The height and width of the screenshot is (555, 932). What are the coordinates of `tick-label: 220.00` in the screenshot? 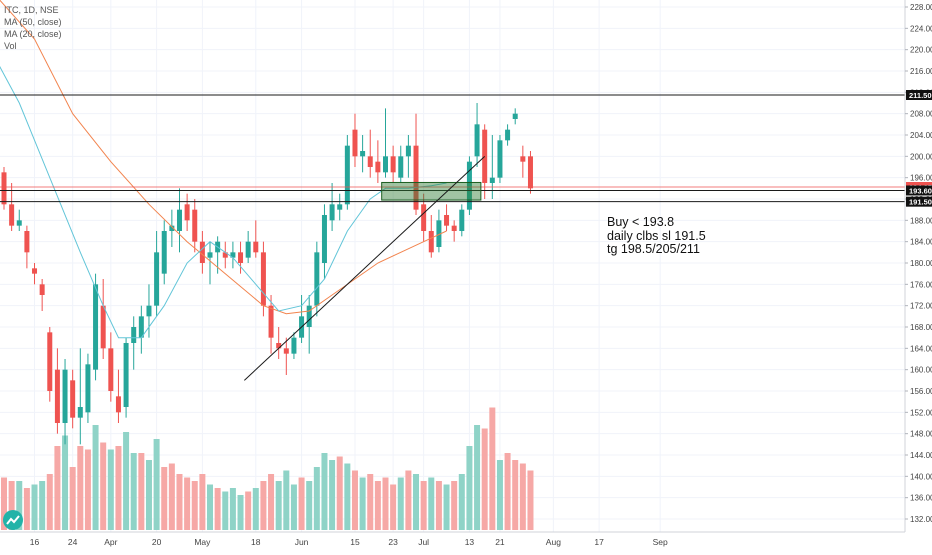 It's located at (921, 50).